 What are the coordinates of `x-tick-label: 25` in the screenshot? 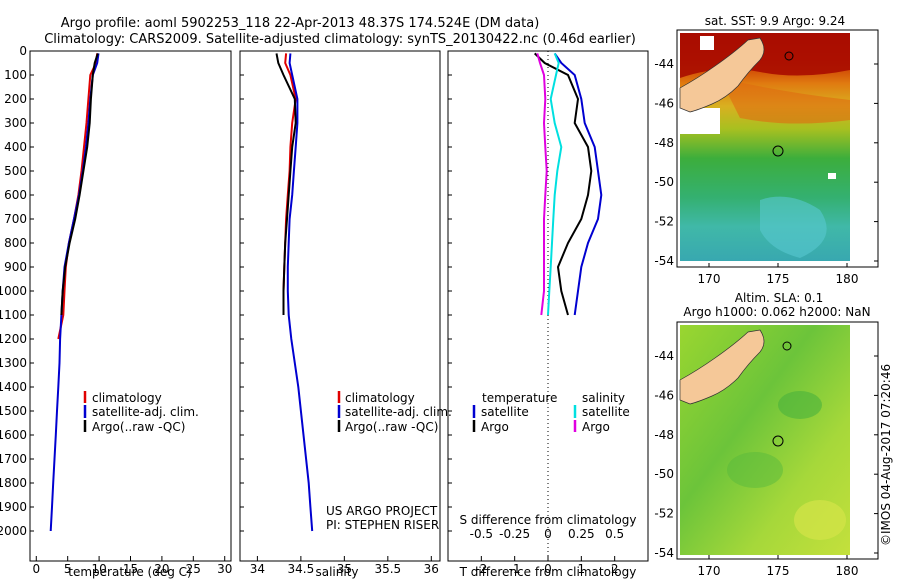 It's located at (193, 569).